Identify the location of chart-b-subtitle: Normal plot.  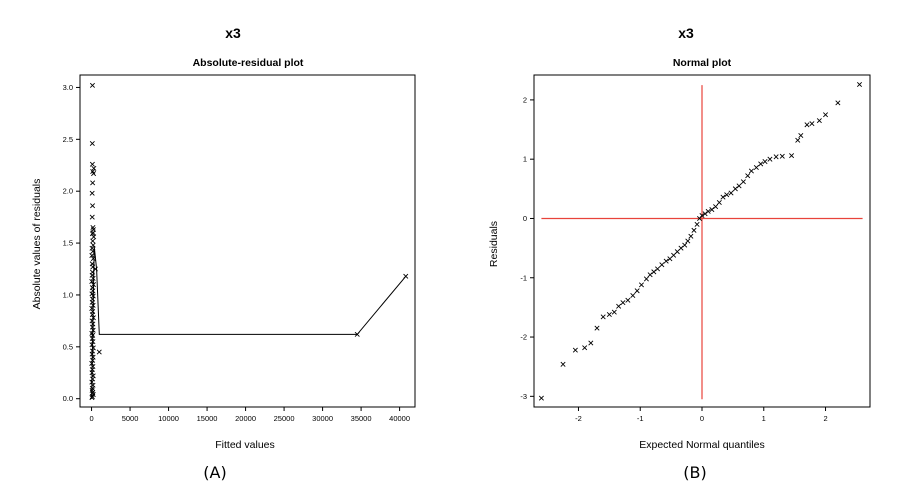
(702, 63).